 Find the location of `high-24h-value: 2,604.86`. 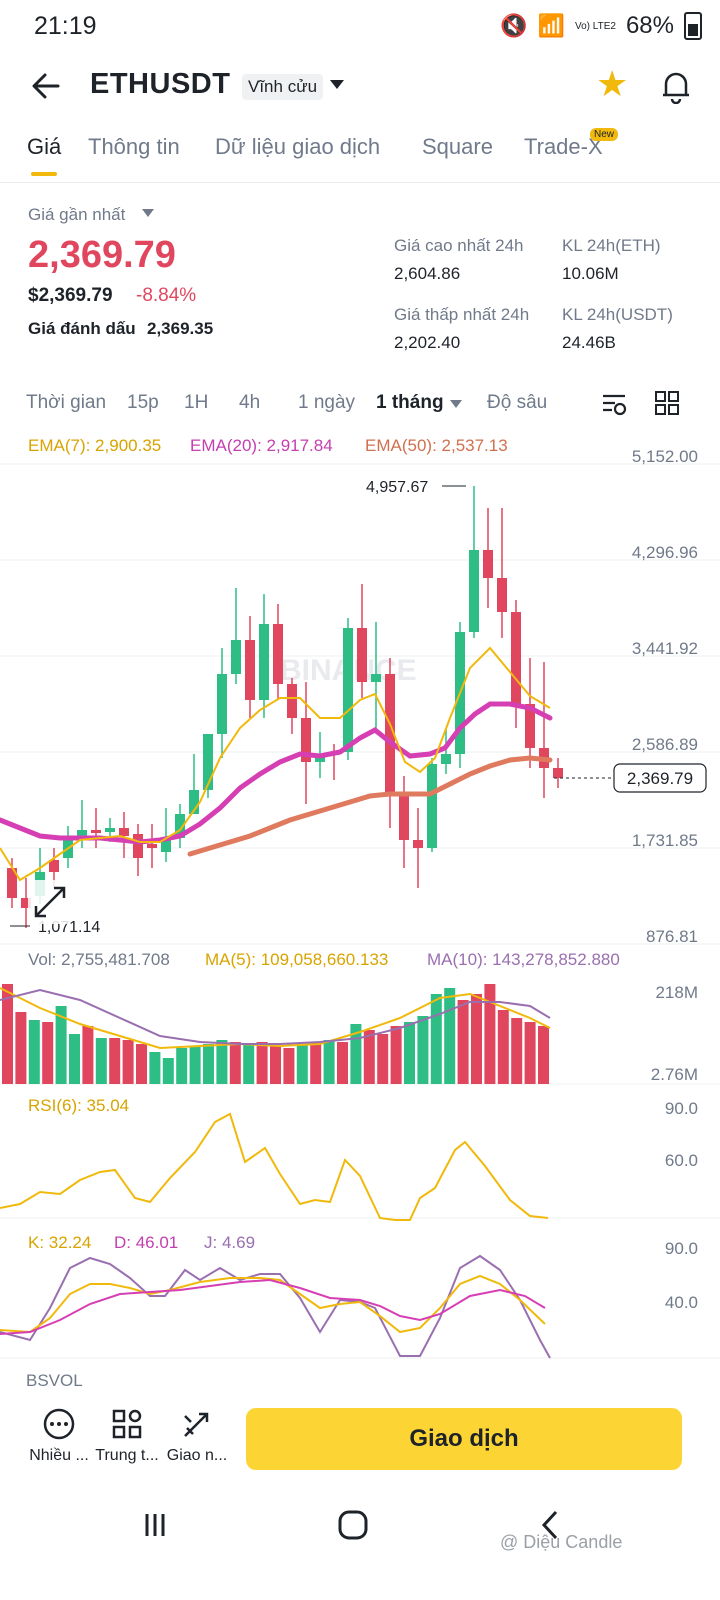

high-24h-value: 2,604.86 is located at coordinates (427, 273).